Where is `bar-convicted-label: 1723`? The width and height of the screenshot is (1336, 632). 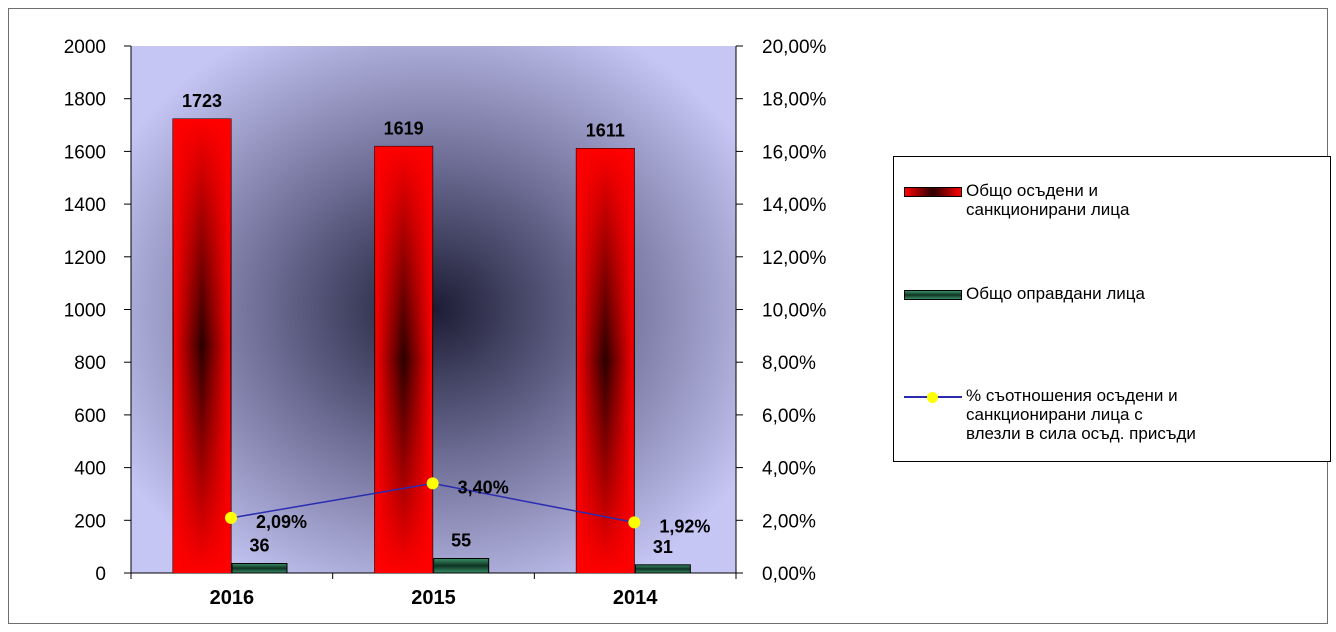
bar-convicted-label: 1723 is located at coordinates (202, 101).